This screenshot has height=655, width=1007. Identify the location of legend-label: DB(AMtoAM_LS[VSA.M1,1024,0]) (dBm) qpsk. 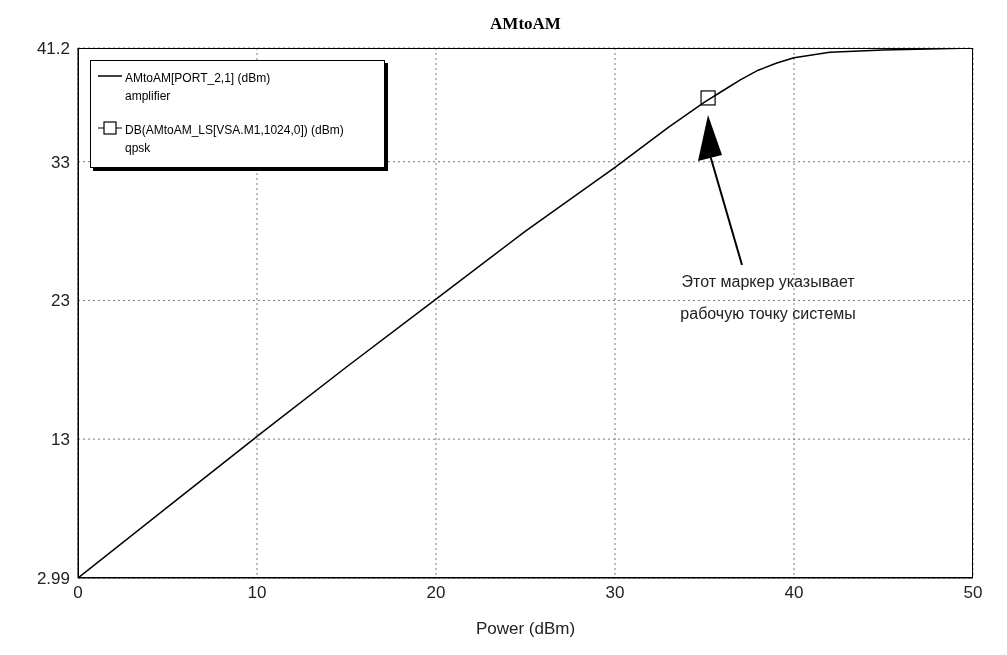
(234, 139).